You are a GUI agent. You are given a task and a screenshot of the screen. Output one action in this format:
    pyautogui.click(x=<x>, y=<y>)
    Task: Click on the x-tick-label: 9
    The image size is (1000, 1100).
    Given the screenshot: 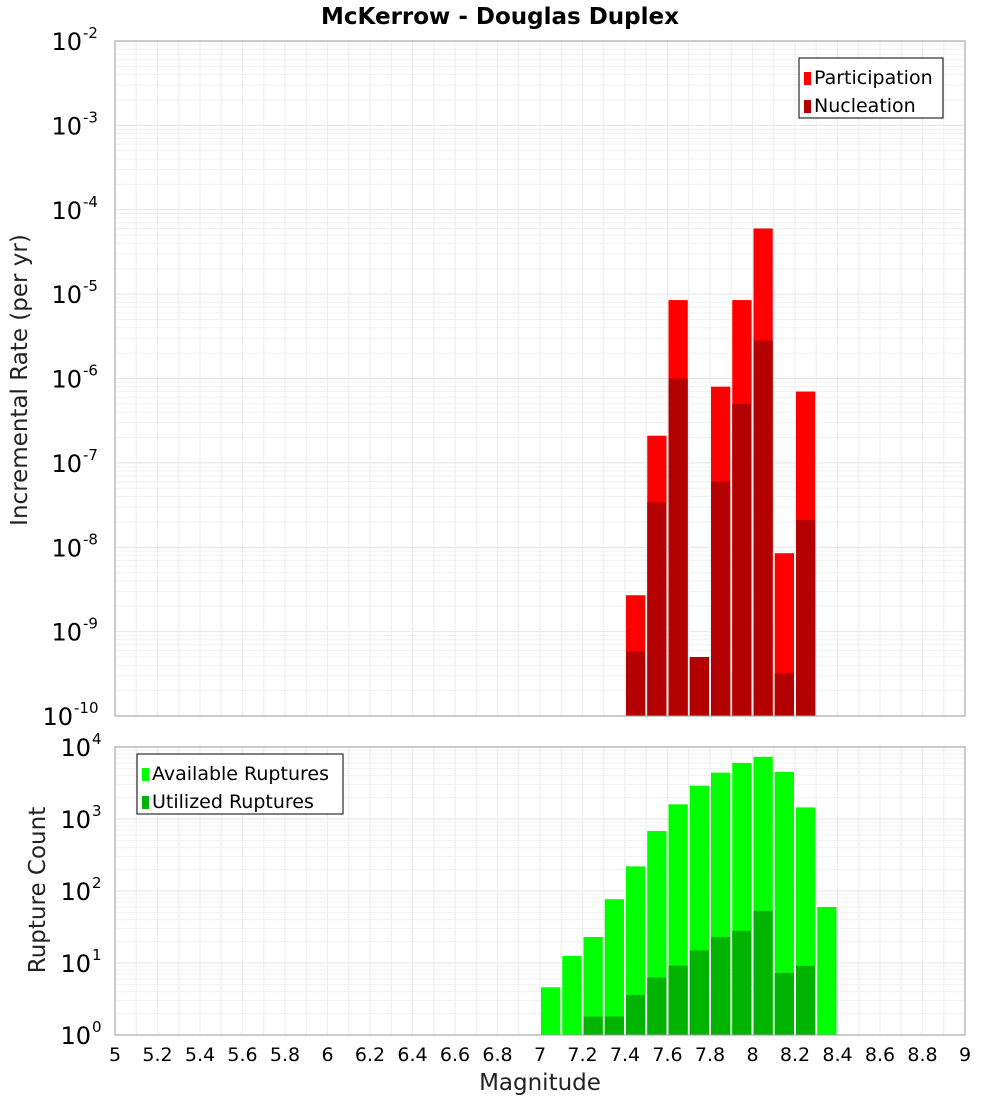 What is the action you would take?
    pyautogui.click(x=965, y=1055)
    